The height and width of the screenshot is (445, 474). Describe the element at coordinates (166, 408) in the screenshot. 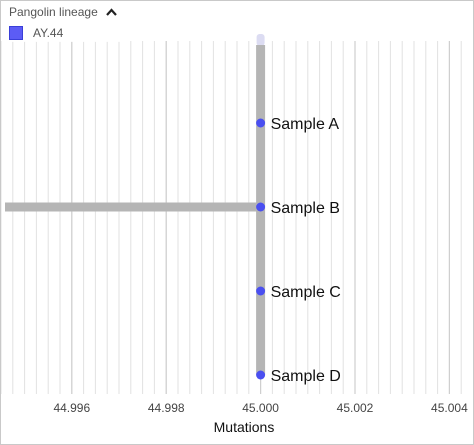

I see `x-tick-label: 44.998` at that location.